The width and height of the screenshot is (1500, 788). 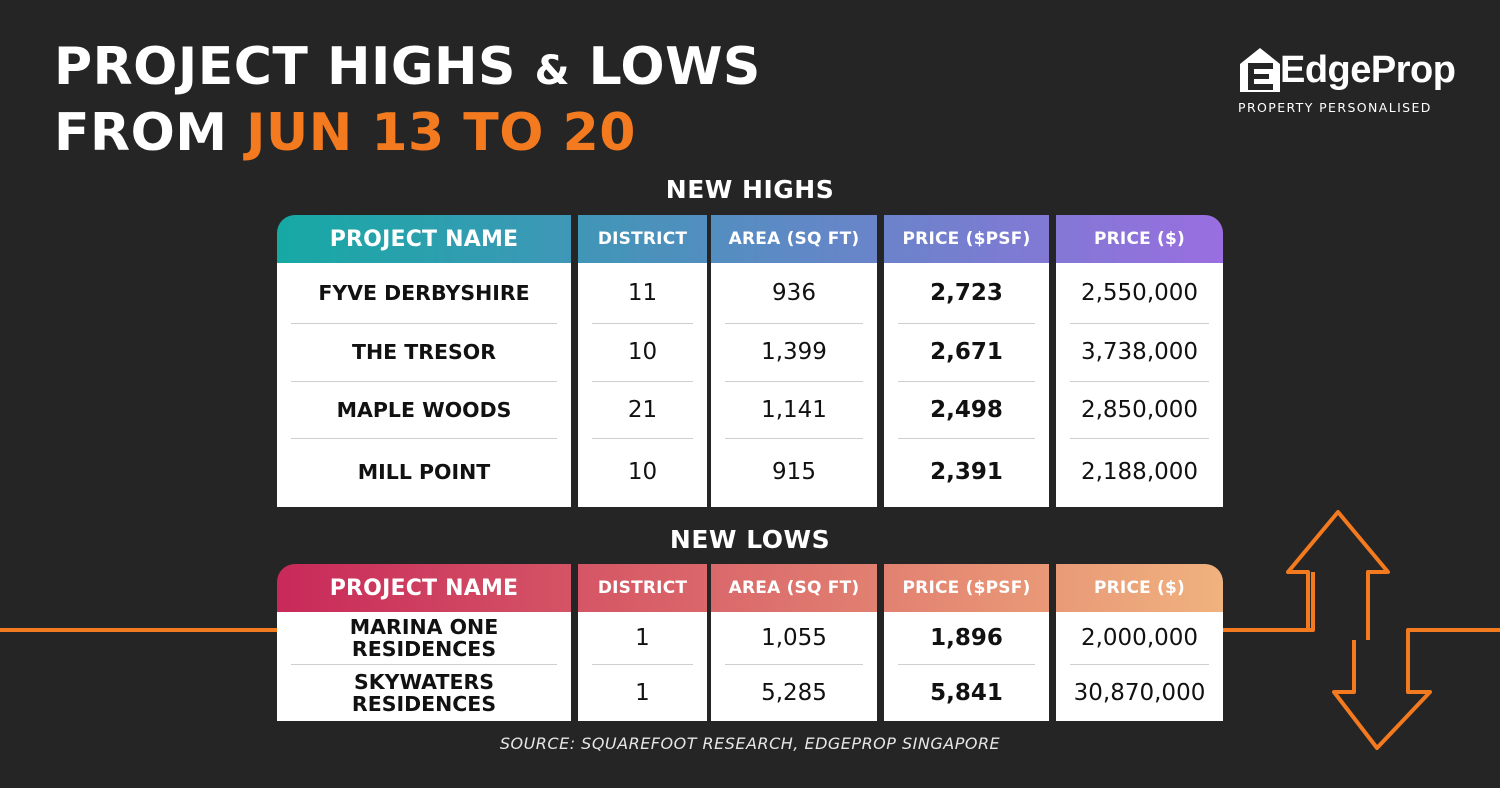 I want to click on edgeprop-logo: EdgeProp PROPERTY PERSONALISED, so click(x=1347, y=79).